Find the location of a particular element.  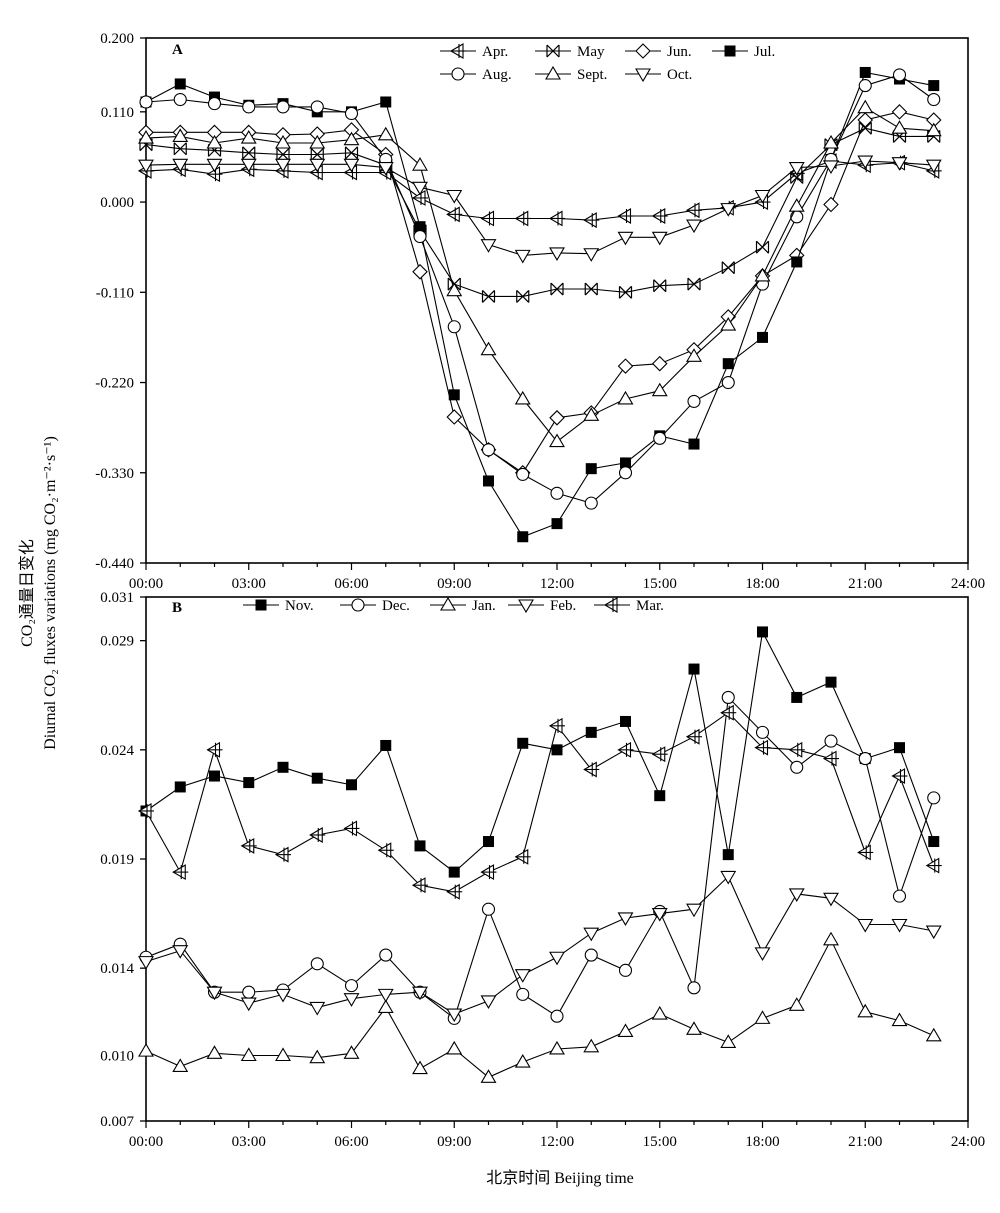

x-tick-label: 09:00 is located at coordinates (454, 1142).